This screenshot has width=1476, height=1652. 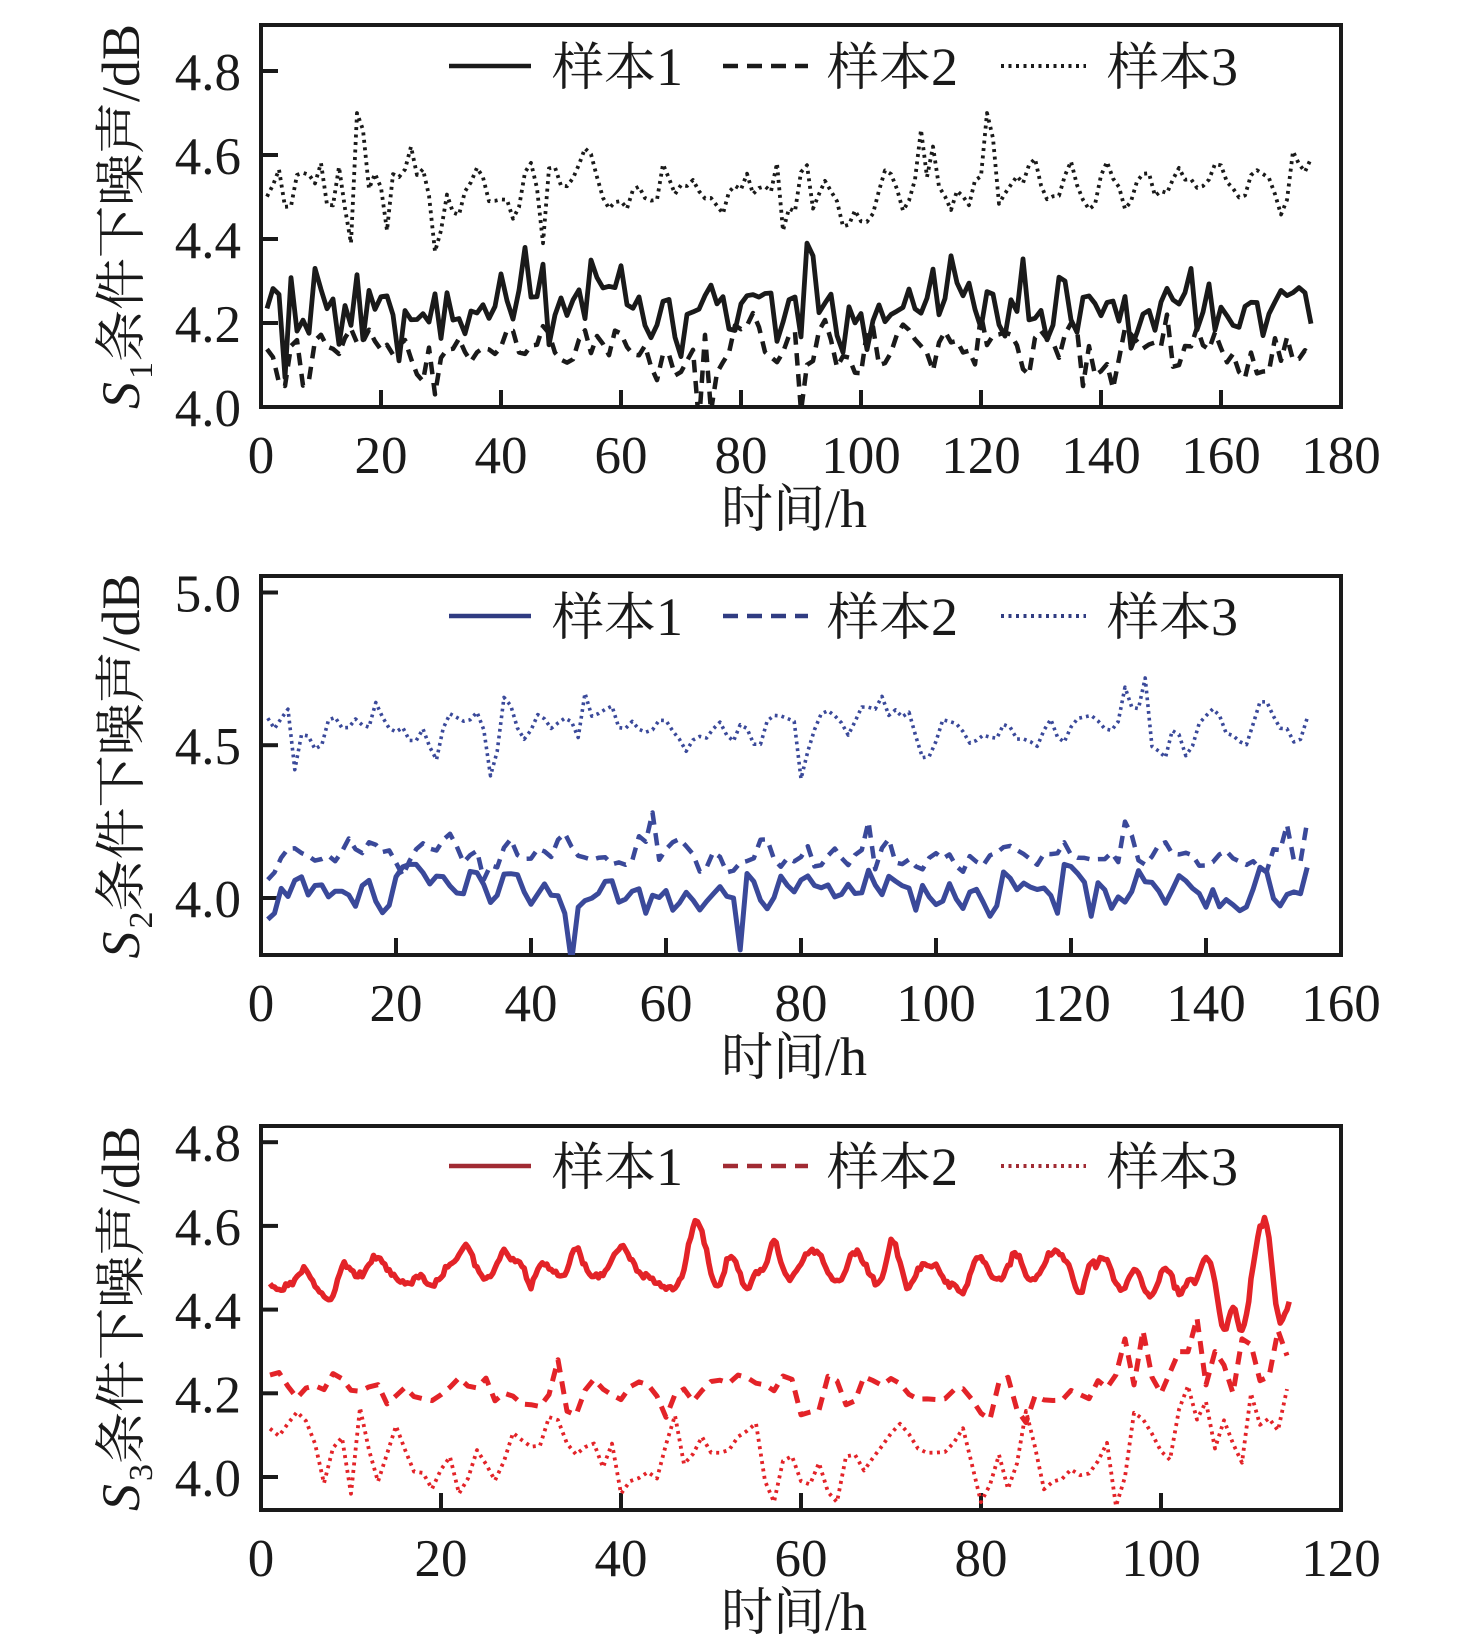 What do you see at coordinates (208, 747) in the screenshot?
I see `svg-text: 4.5` at bounding box center [208, 747].